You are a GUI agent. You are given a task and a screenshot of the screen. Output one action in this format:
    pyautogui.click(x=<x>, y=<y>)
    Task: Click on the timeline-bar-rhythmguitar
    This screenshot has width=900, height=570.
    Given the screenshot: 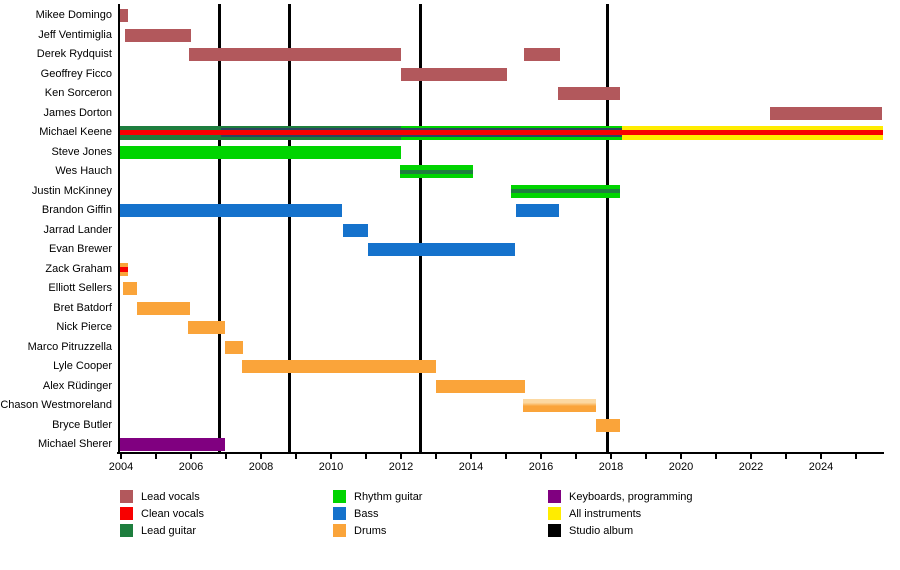 What is the action you would take?
    pyautogui.click(x=260, y=152)
    